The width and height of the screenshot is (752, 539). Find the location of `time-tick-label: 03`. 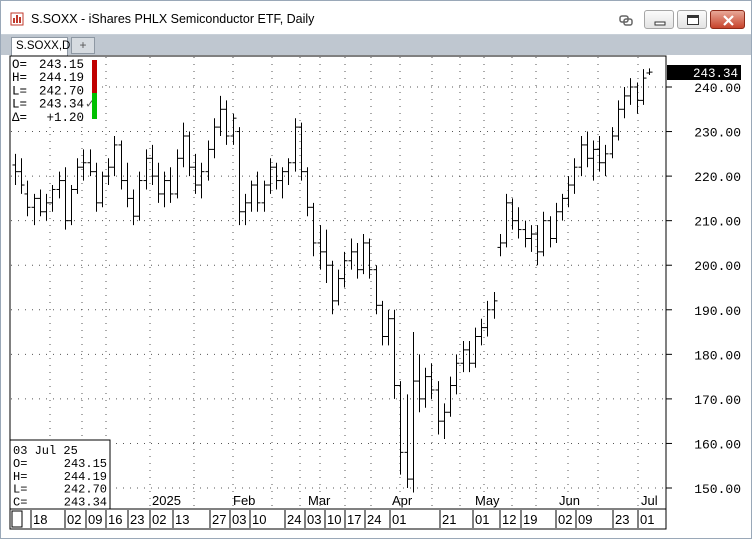

time-tick-label: 03 is located at coordinates (239, 519).